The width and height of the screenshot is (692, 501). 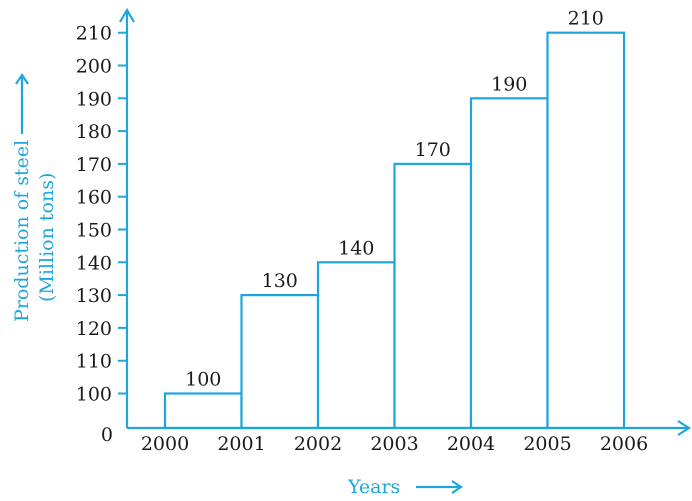 I want to click on bar-2000, so click(x=203, y=411).